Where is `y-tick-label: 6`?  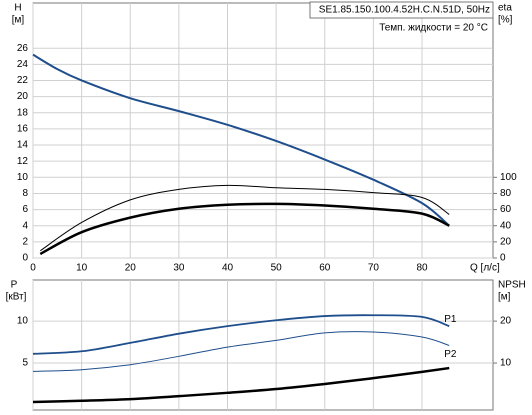
y-tick-label: 6 is located at coordinates (25, 209).